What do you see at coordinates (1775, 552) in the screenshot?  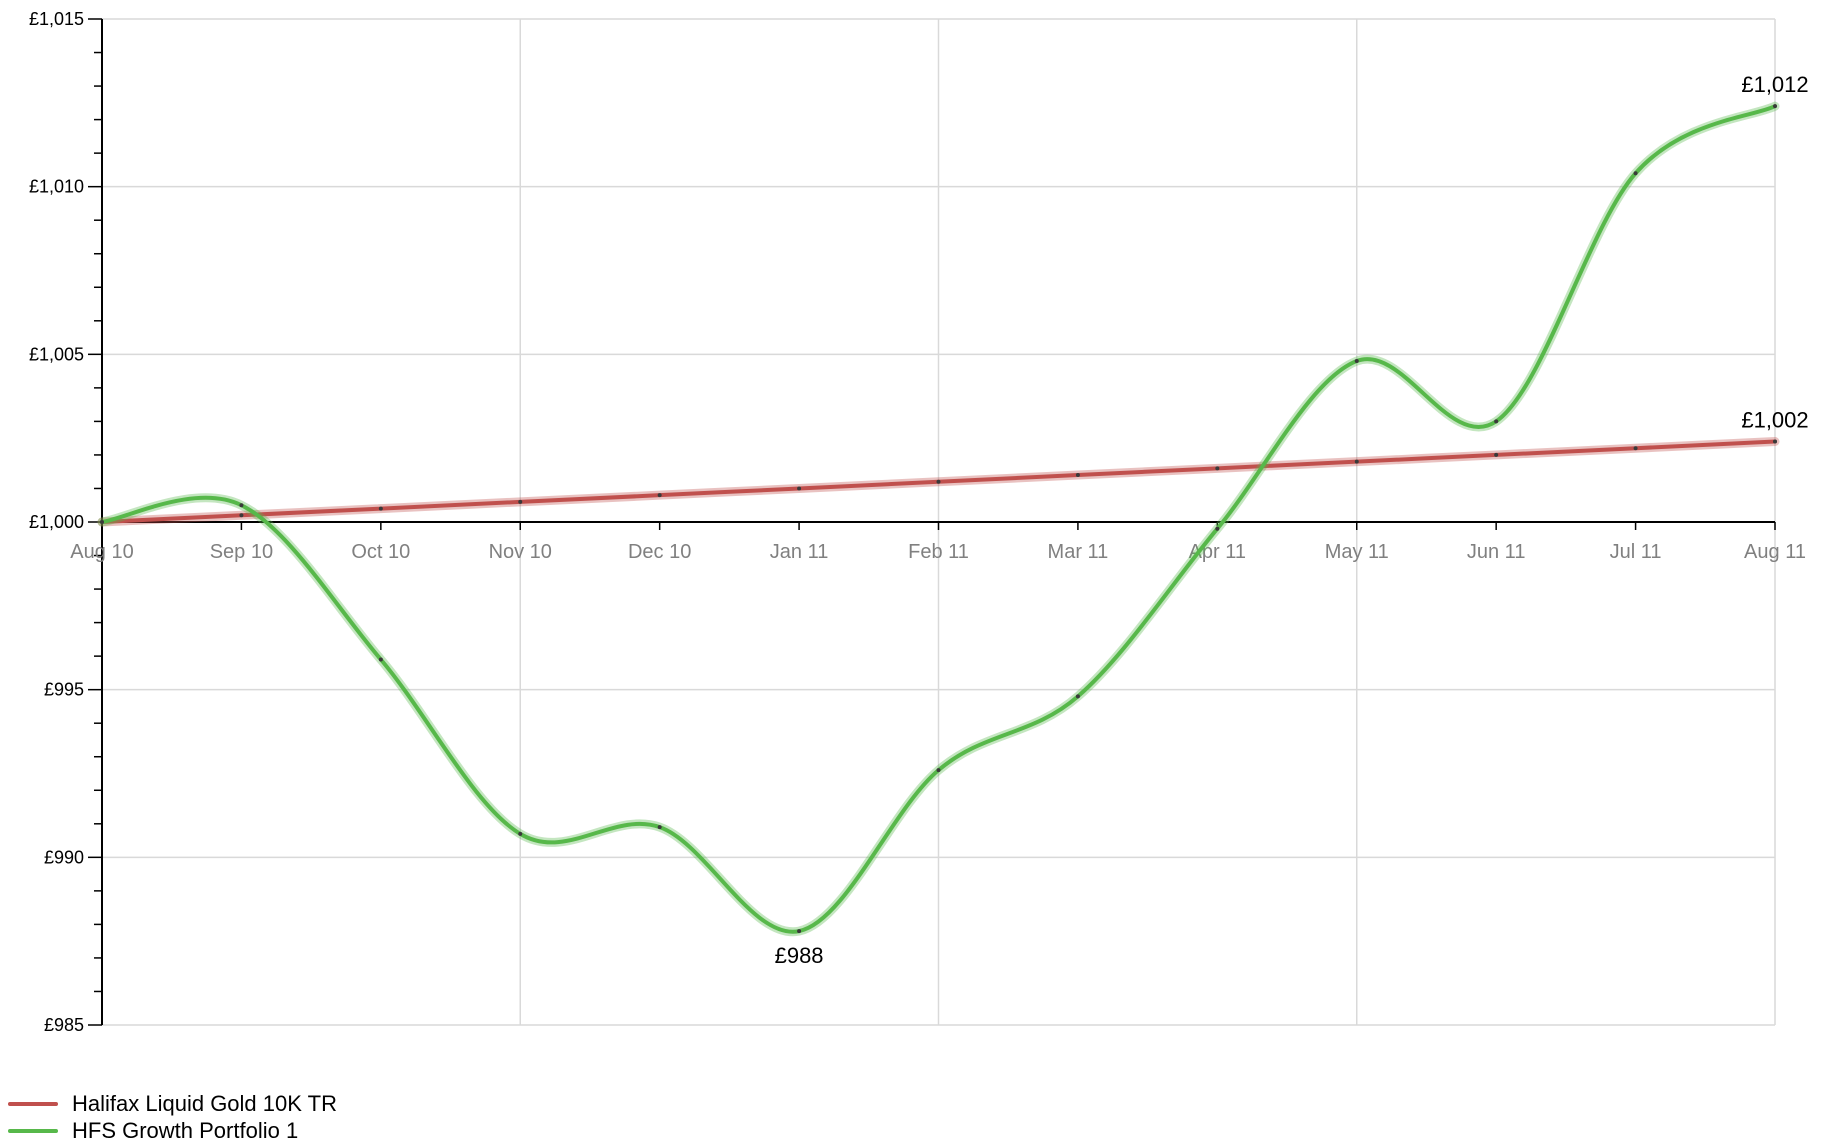 I see `x-tick-label: Aug 11` at bounding box center [1775, 552].